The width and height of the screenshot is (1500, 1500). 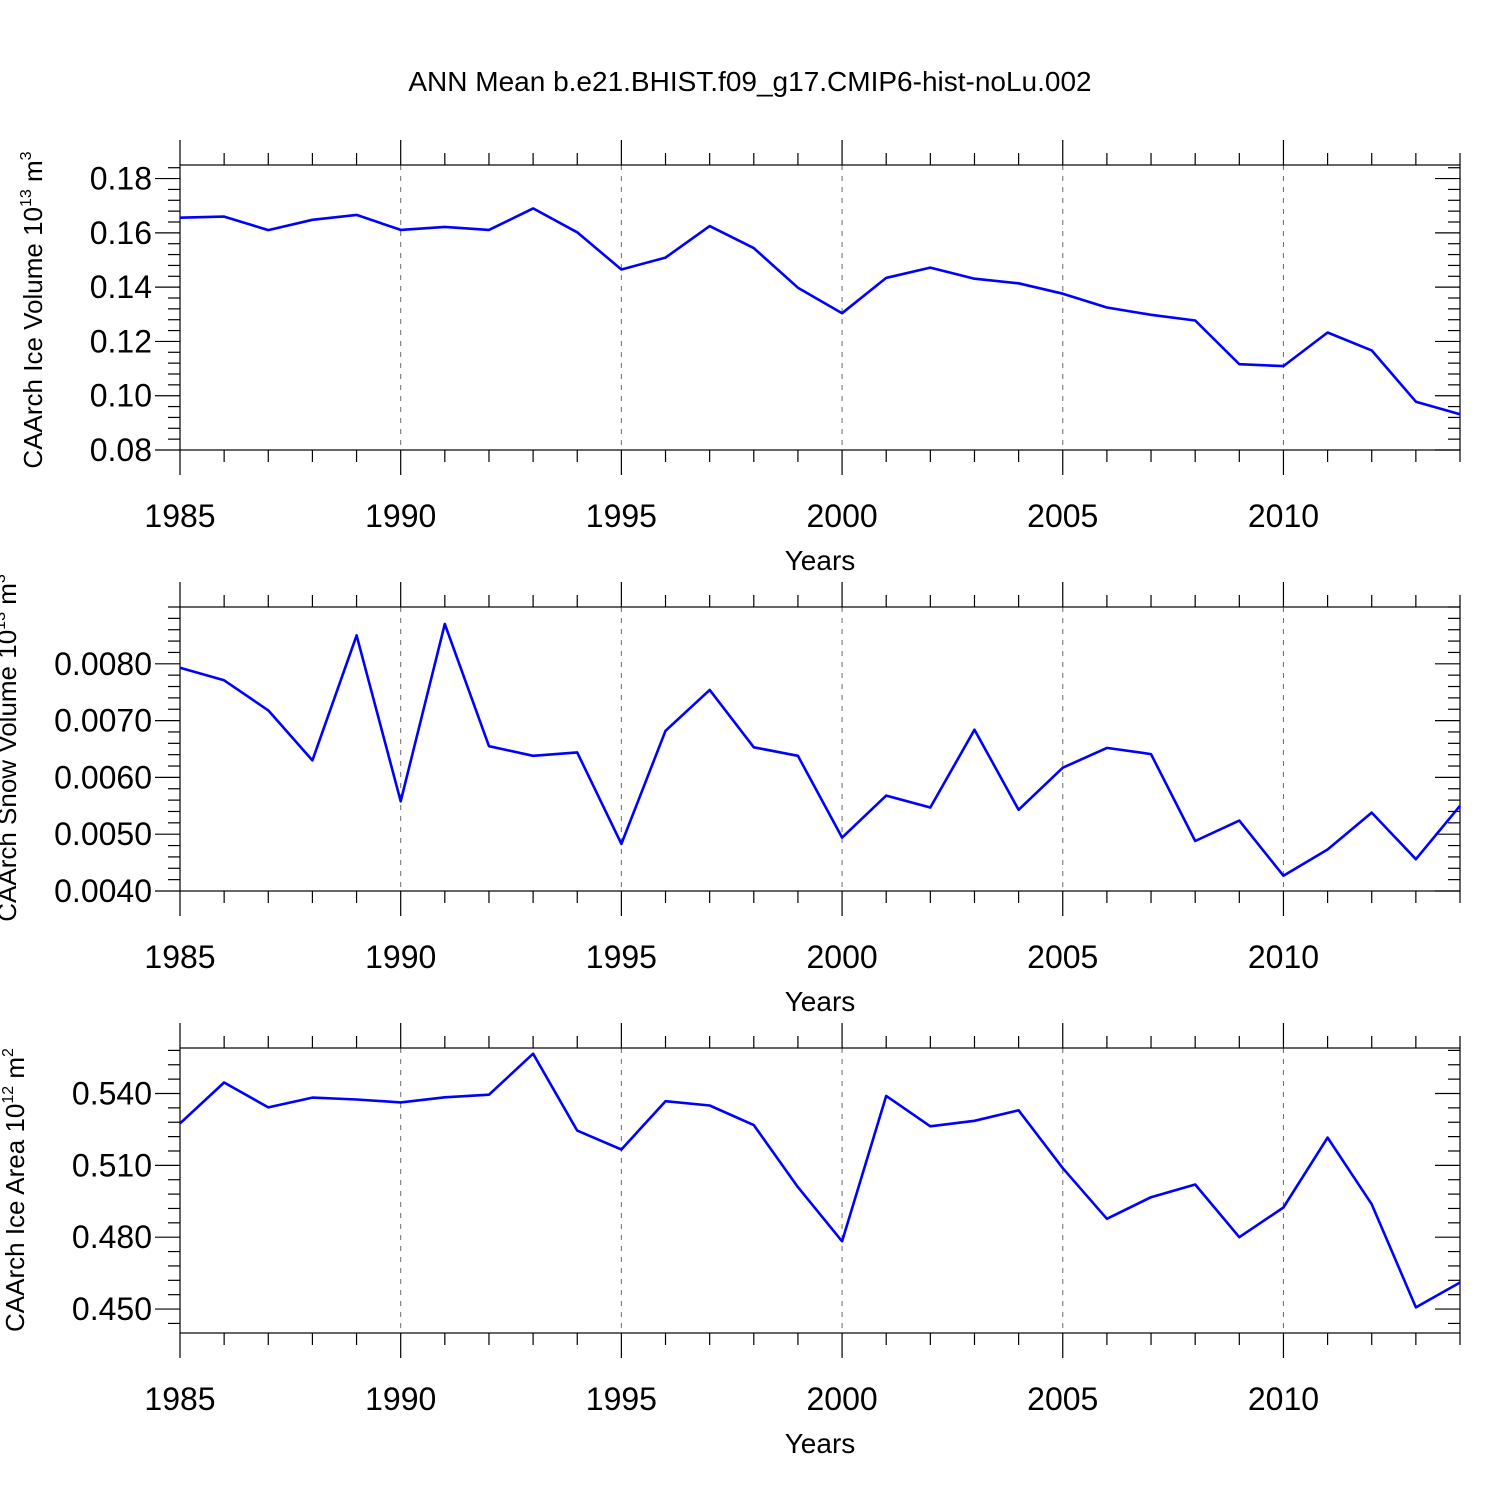 What do you see at coordinates (112, 1165) in the screenshot?
I see `y-tick-label: 0.510` at bounding box center [112, 1165].